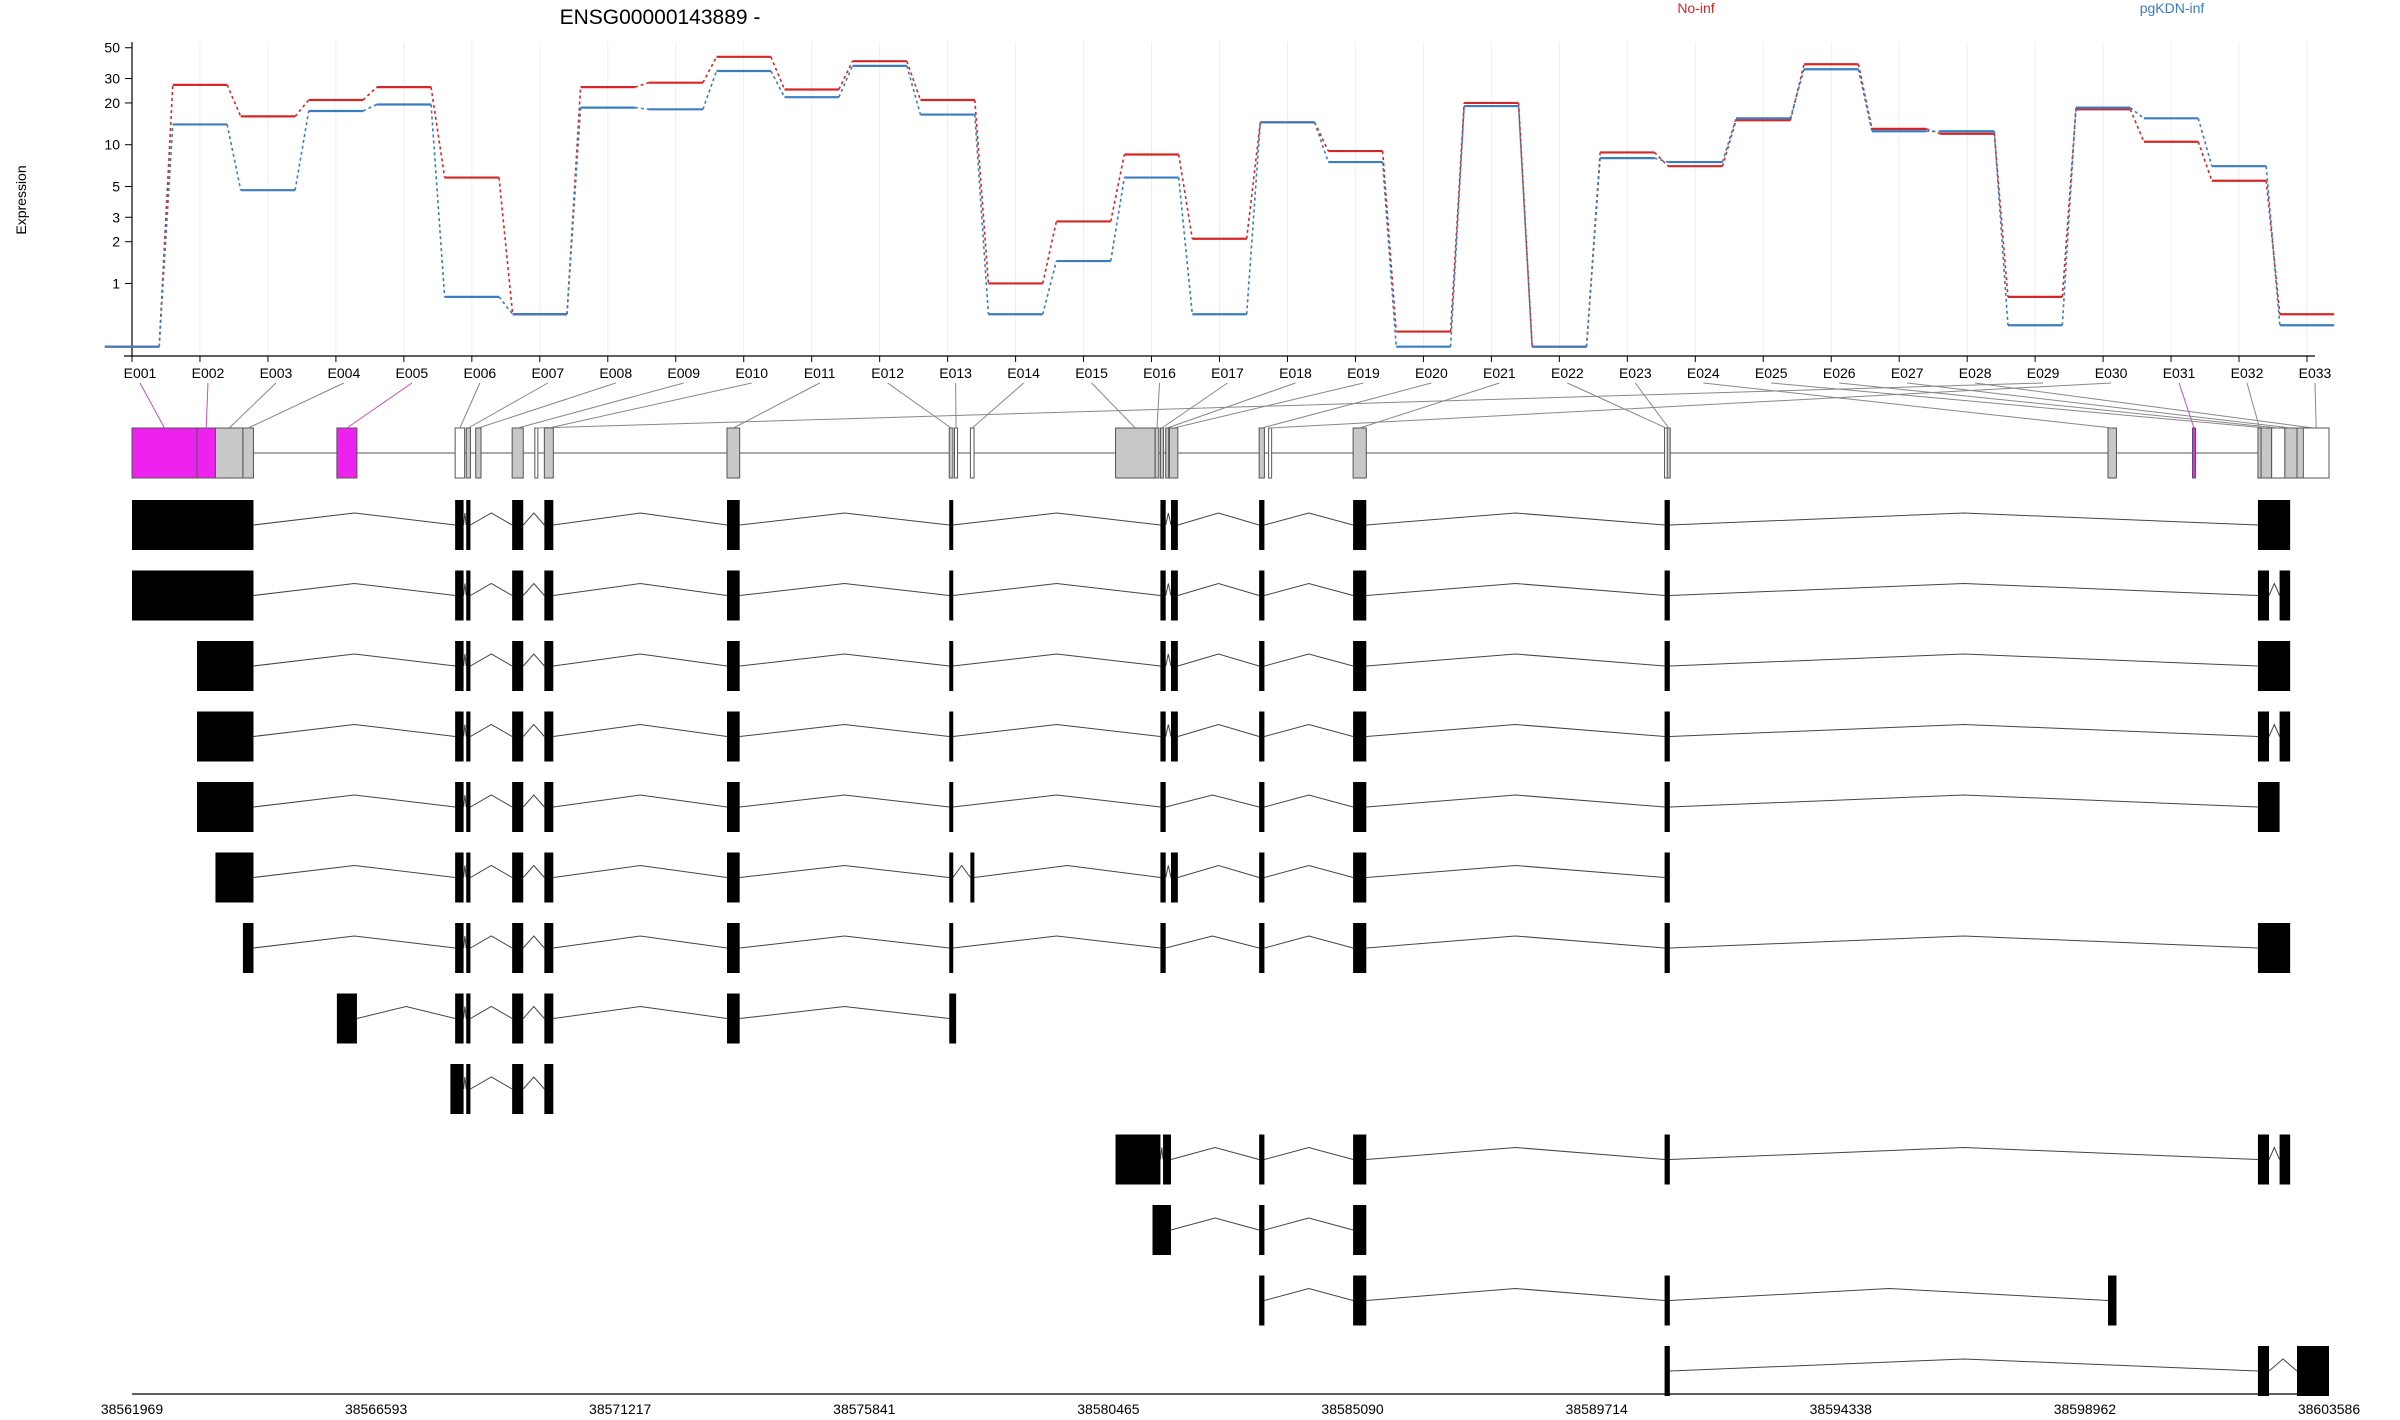  I want to click on genomic-tick-label: 38566593, so click(376, 1409).